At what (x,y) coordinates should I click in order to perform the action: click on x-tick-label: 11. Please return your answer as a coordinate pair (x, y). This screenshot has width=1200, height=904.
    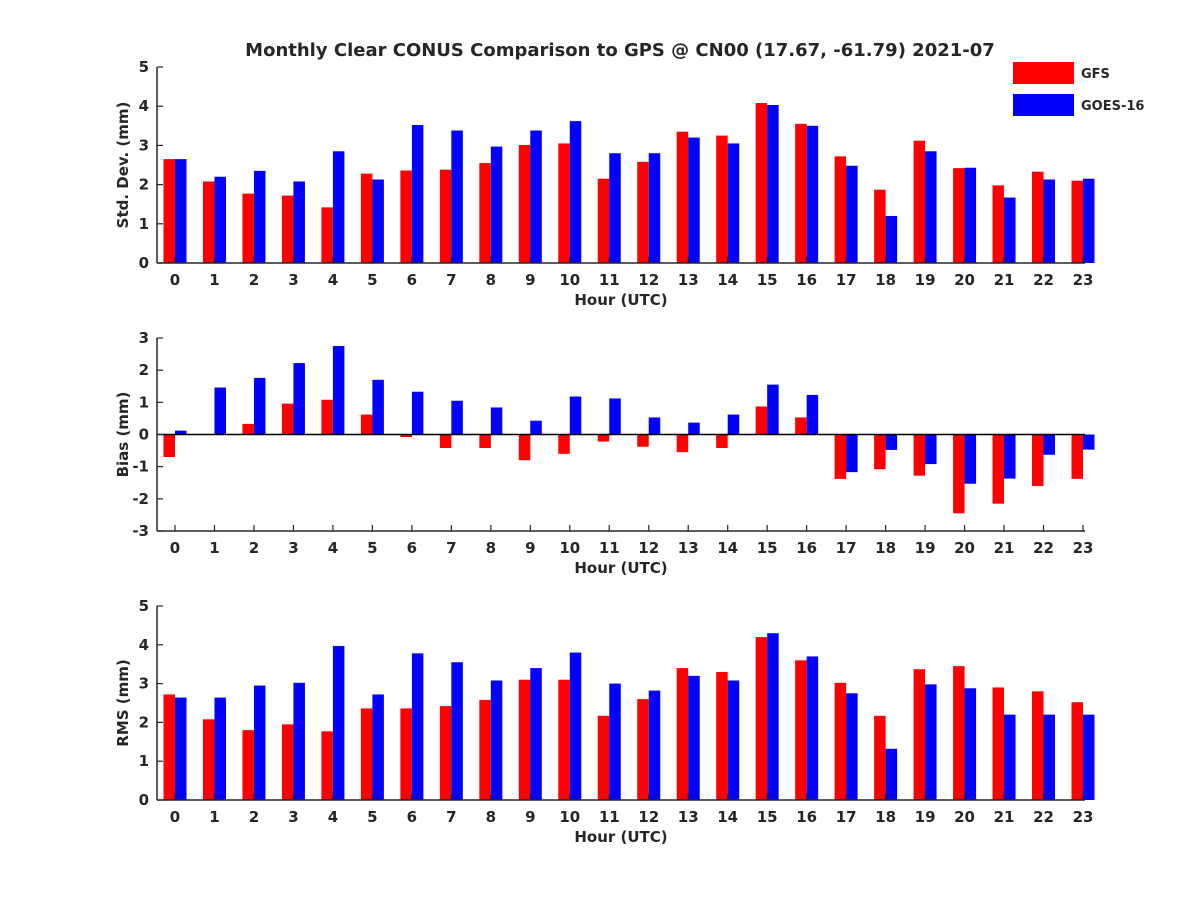
    Looking at the image, I should click on (609, 280).